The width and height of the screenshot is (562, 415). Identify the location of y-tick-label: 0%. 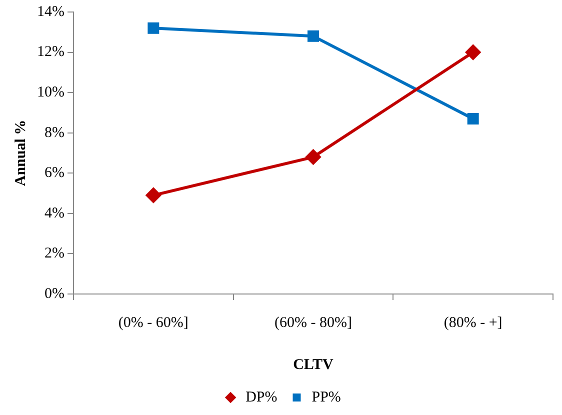
(54, 294).